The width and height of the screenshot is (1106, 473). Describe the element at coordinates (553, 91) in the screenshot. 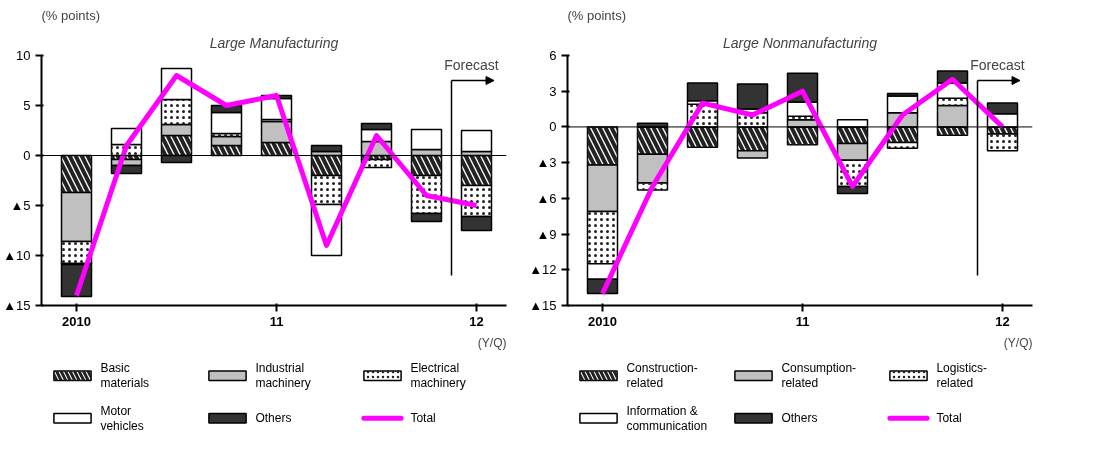

I see `y-tick-label: 3` at that location.